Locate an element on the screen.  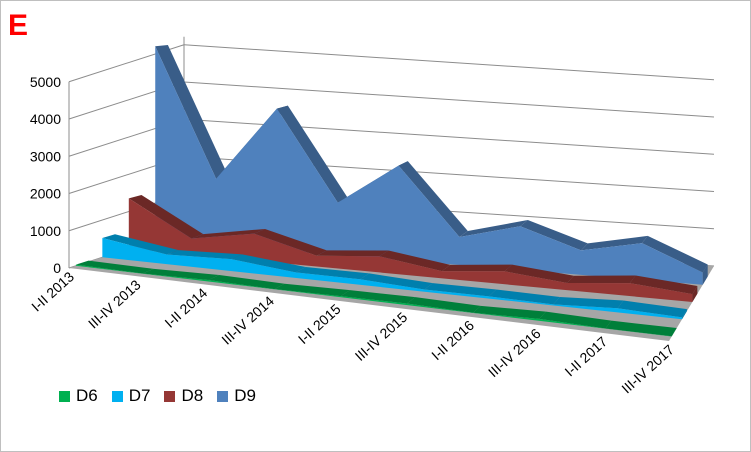
x-tick-label: III-IV 2017 is located at coordinates (647, 368).